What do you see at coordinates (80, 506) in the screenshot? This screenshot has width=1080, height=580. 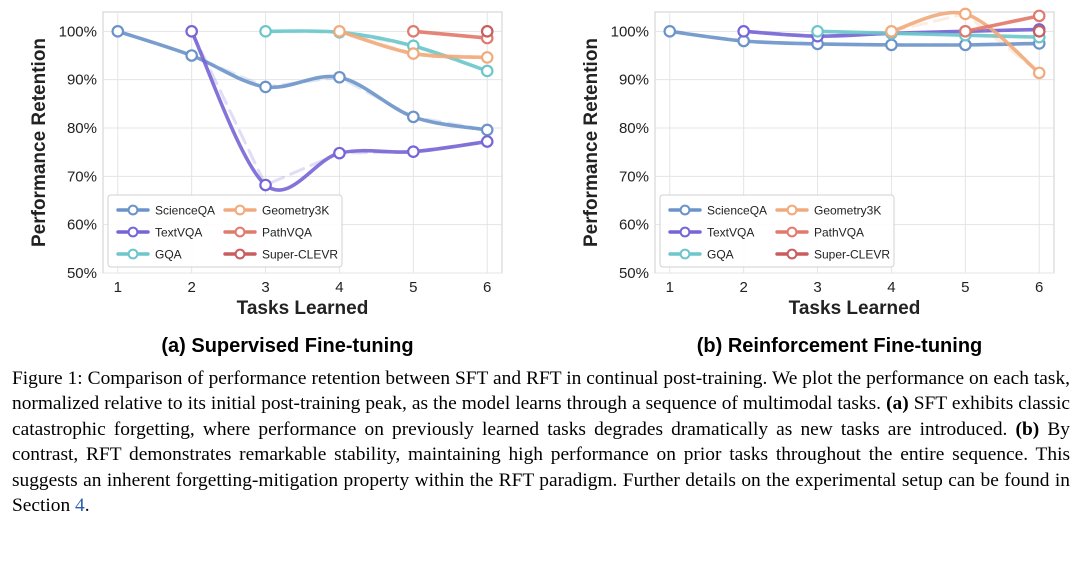 I see `section-ref-link: 4` at bounding box center [80, 506].